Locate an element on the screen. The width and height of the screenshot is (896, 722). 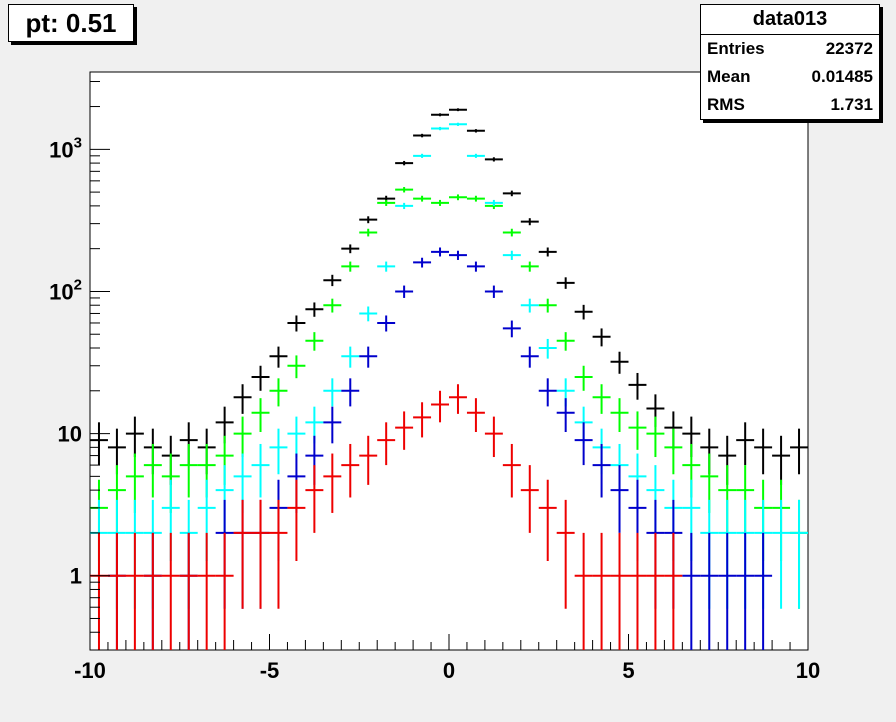
y-tick-label: 1 is located at coordinates (76, 576).